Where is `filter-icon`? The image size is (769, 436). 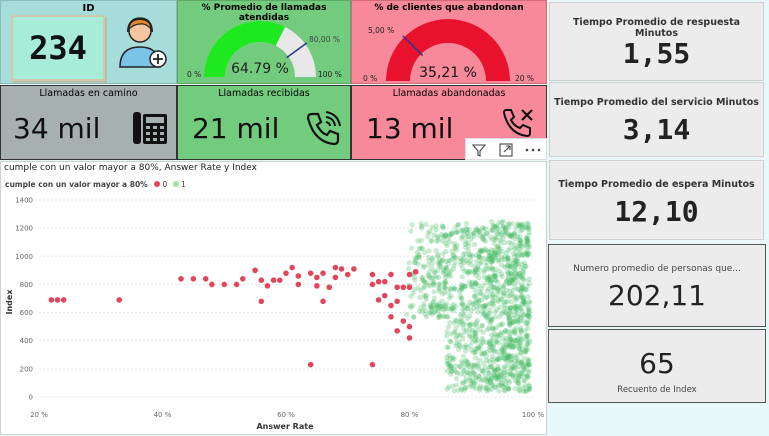 filter-icon is located at coordinates (479, 150).